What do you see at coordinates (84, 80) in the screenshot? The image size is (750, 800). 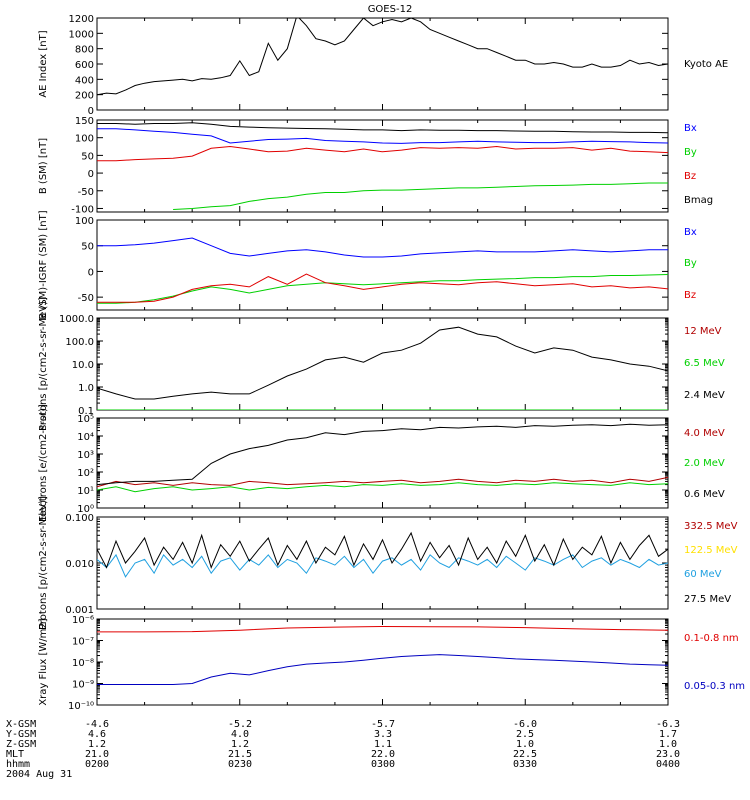 I see `y-tick-label: 400` at bounding box center [84, 80].